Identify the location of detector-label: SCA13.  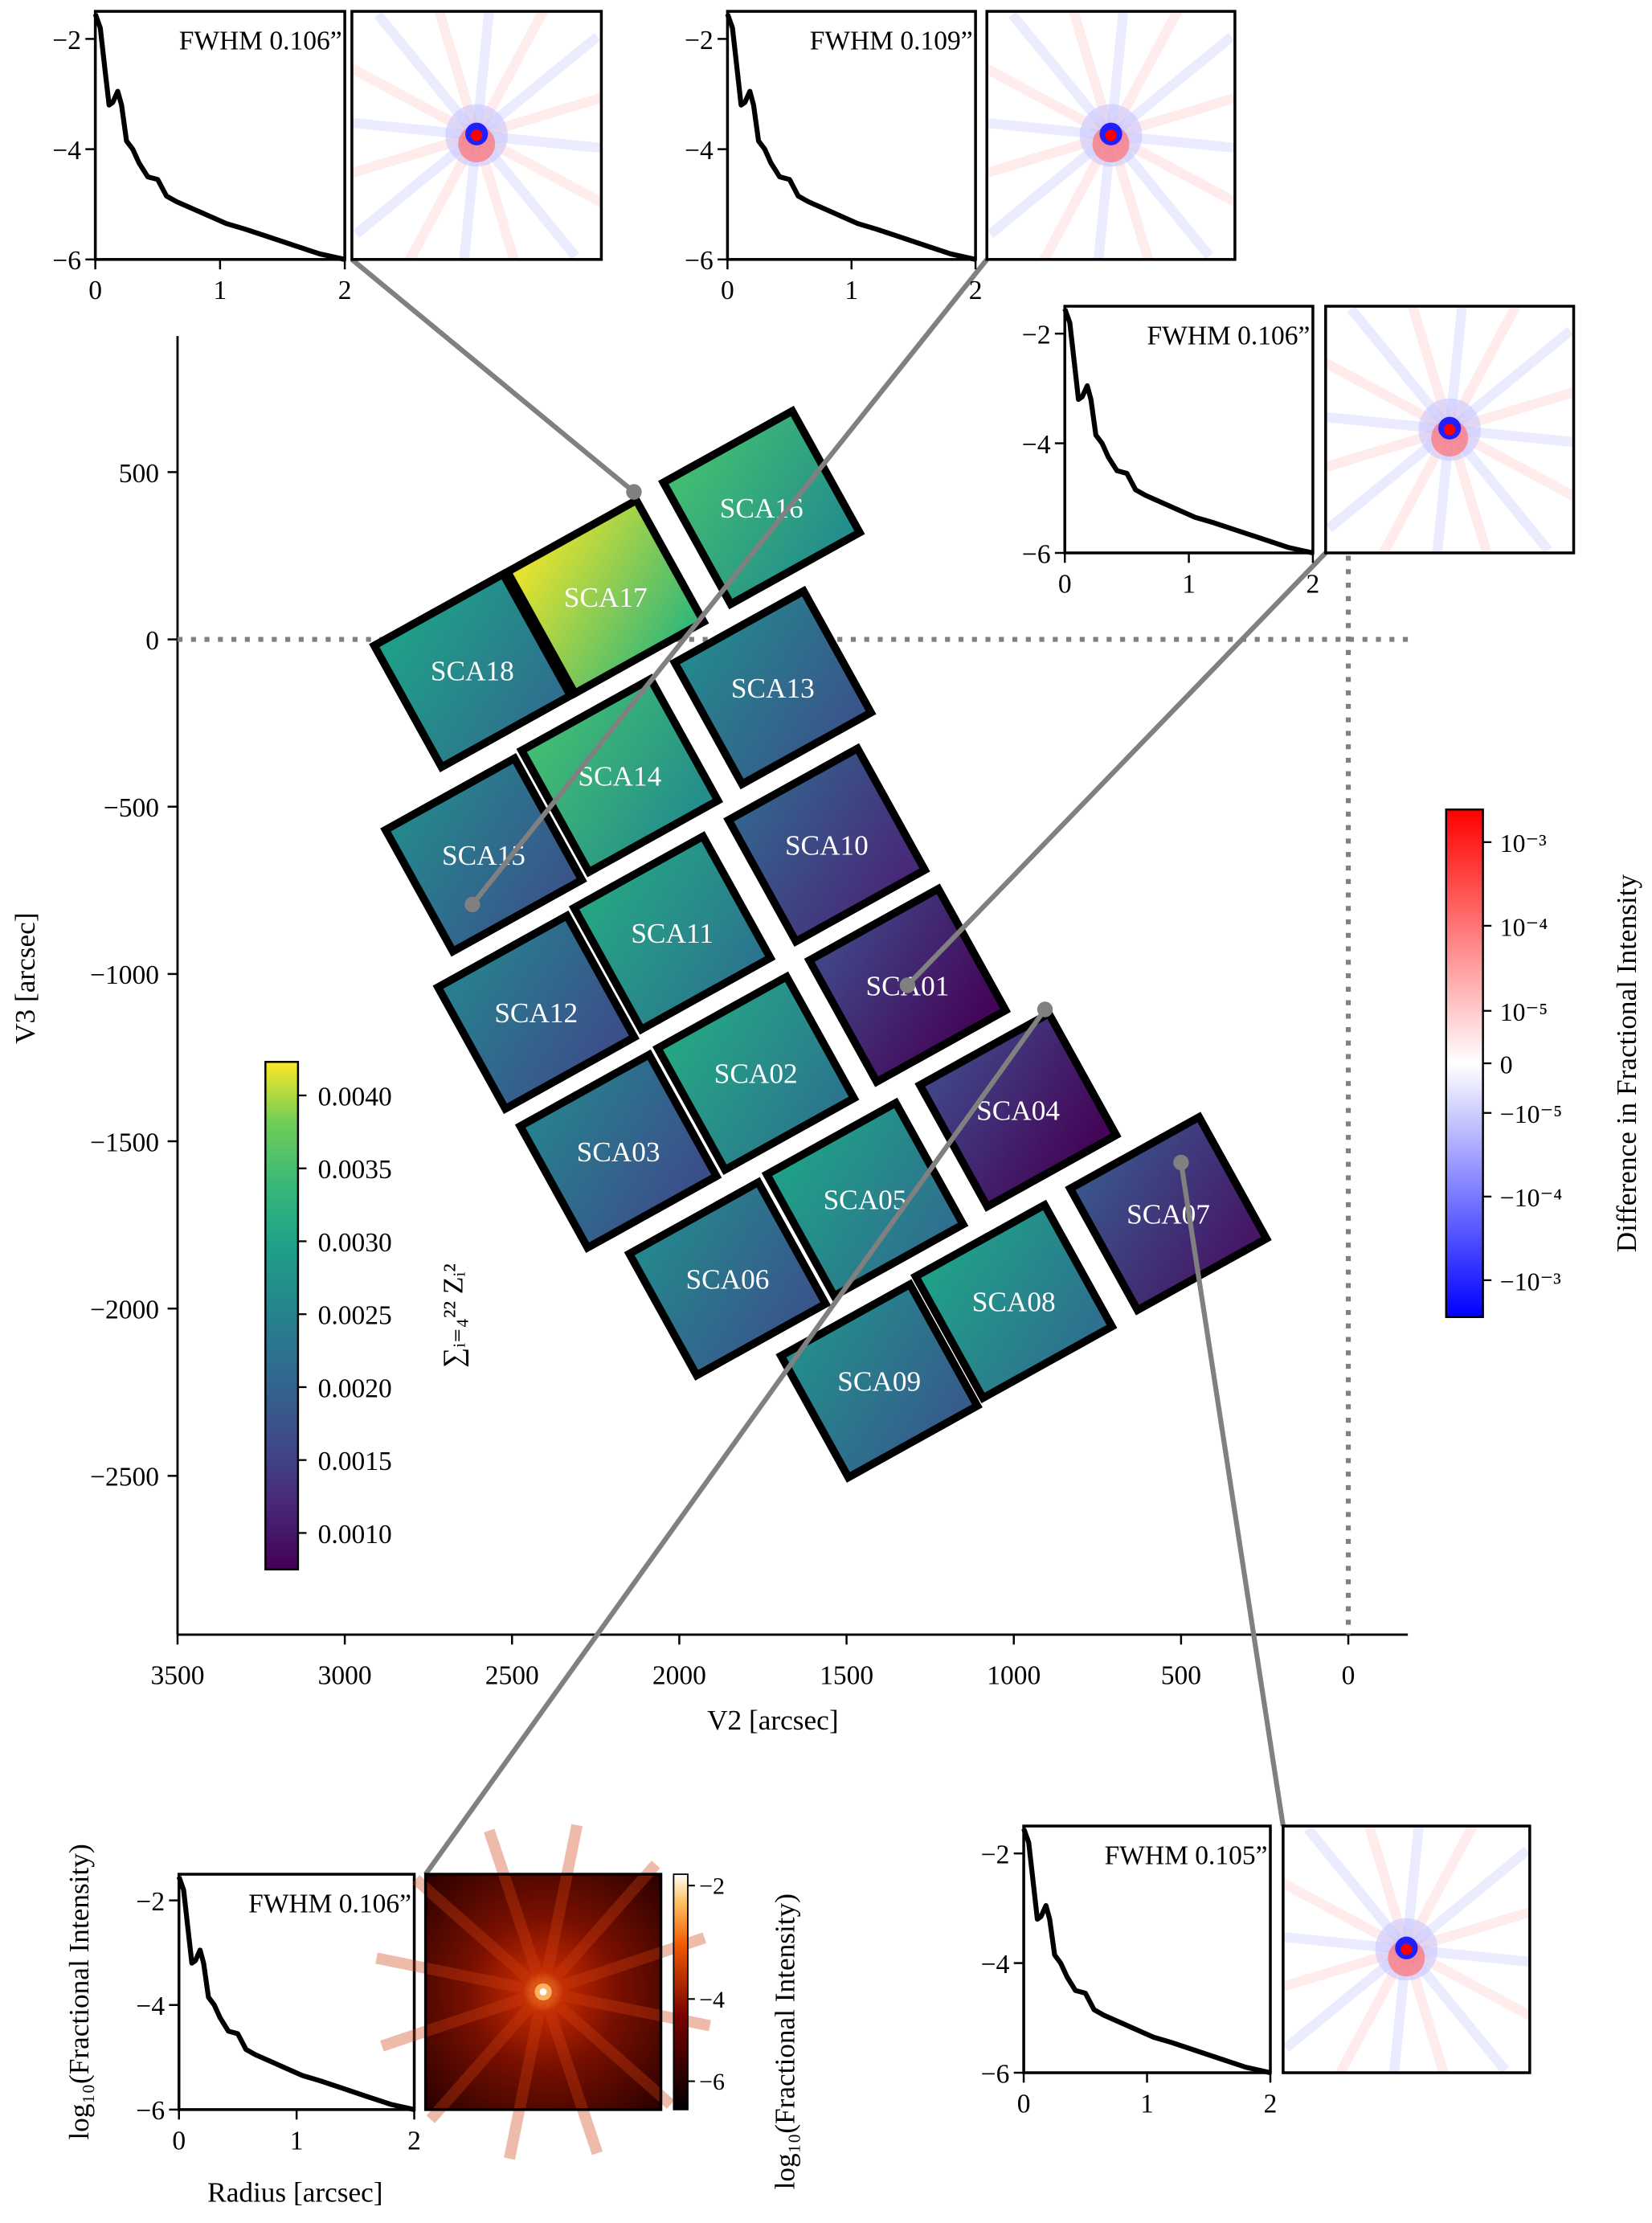
(773, 688).